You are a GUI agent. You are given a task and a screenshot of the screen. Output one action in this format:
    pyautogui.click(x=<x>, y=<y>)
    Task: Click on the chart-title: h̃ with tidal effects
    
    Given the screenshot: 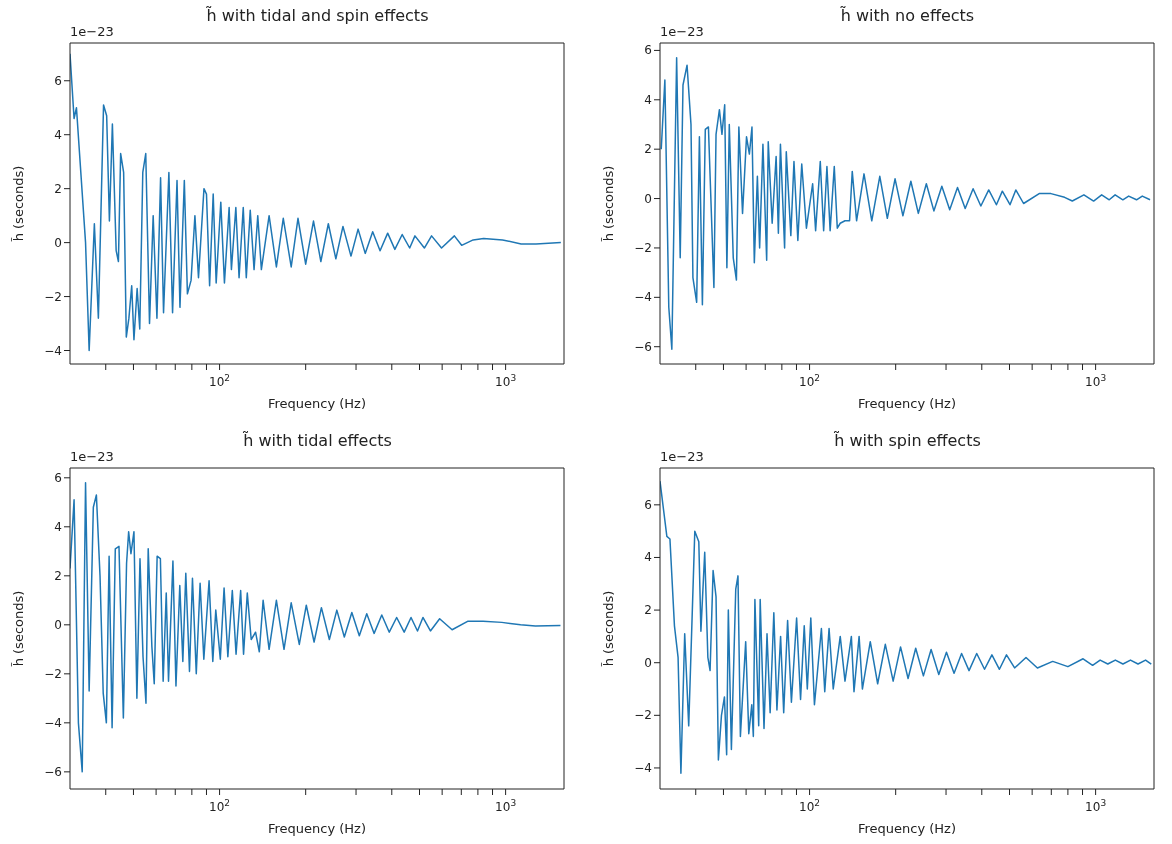 What is the action you would take?
    pyautogui.click(x=317, y=440)
    